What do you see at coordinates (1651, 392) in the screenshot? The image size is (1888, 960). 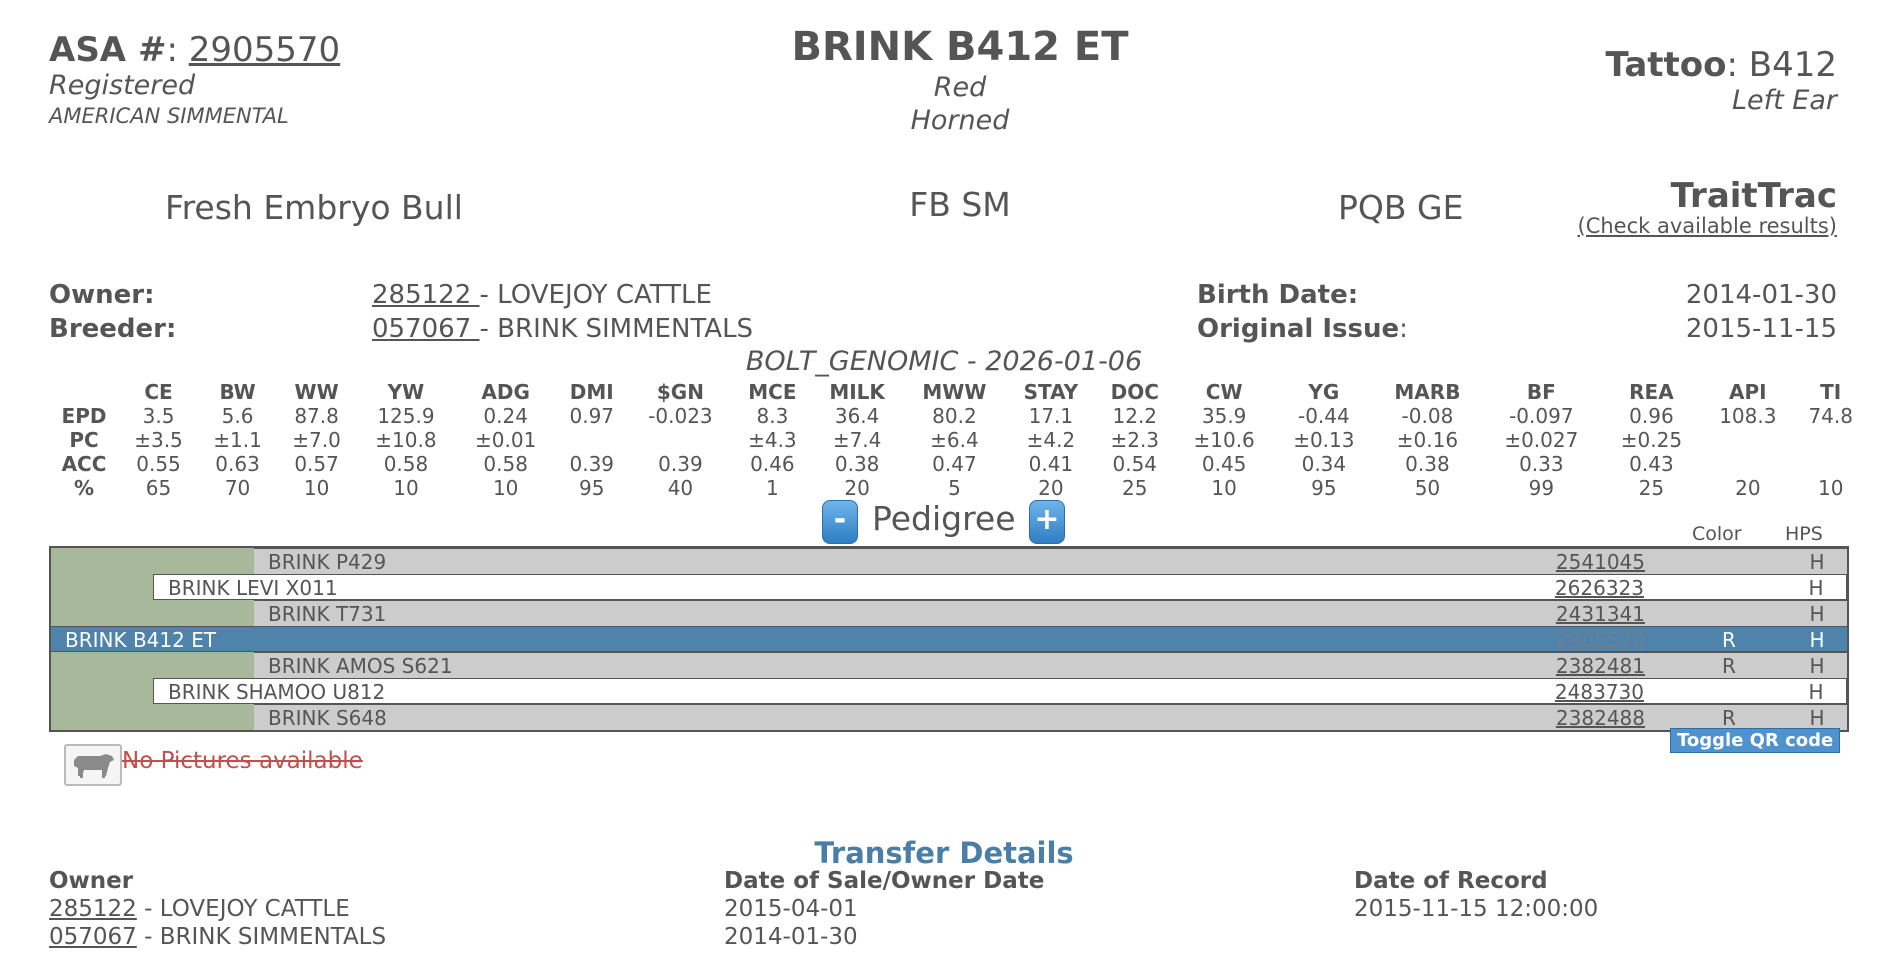 I see `epd-col-header: REA` at bounding box center [1651, 392].